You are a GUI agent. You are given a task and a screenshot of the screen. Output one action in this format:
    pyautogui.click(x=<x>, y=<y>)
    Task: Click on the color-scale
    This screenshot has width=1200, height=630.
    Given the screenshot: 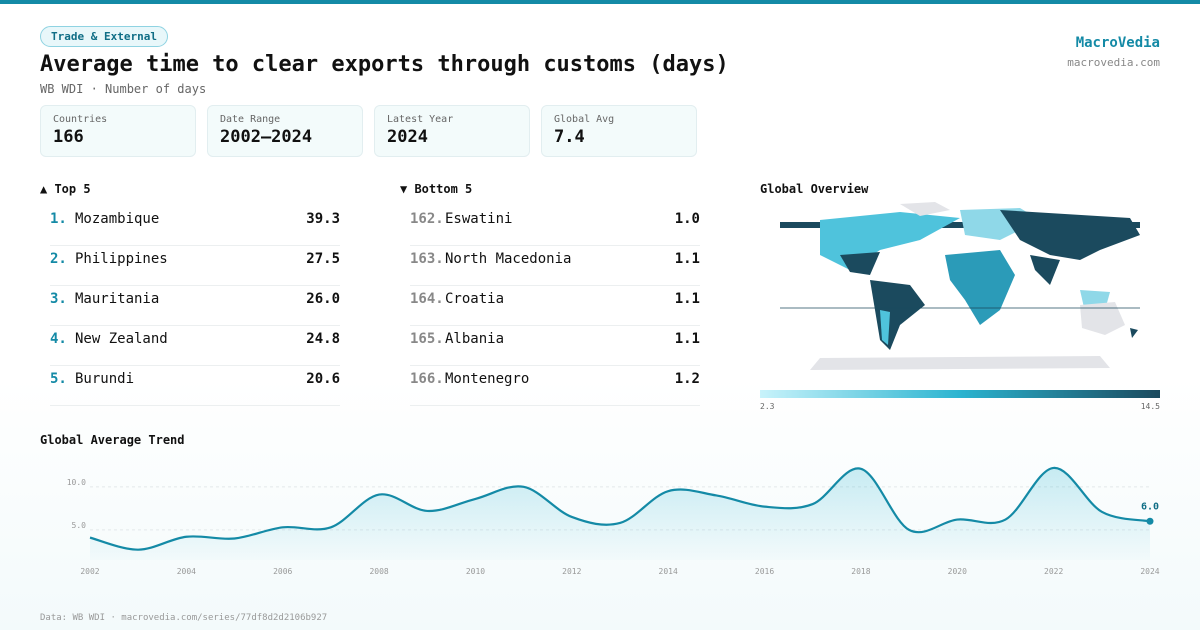 What is the action you would take?
    pyautogui.click(x=960, y=394)
    